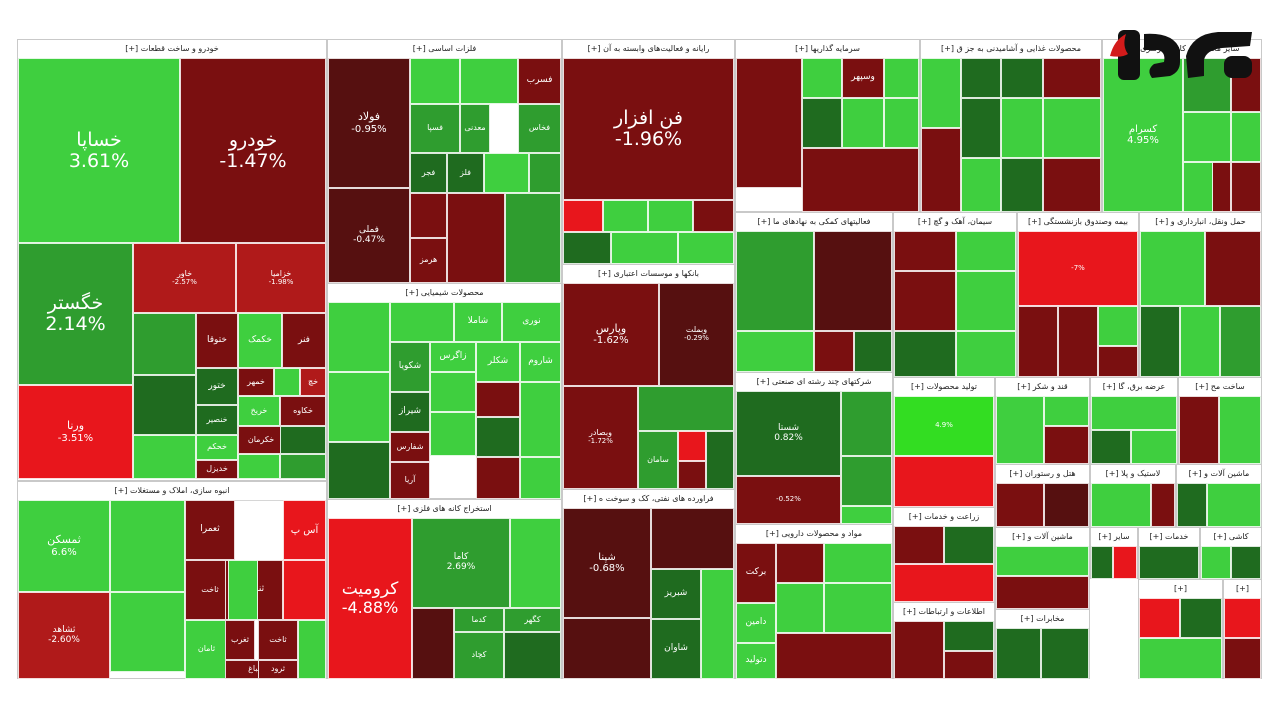 The width and height of the screenshot is (1280, 722). Describe the element at coordinates (428, 173) in the screenshot. I see `stock-tile: فجر` at that location.